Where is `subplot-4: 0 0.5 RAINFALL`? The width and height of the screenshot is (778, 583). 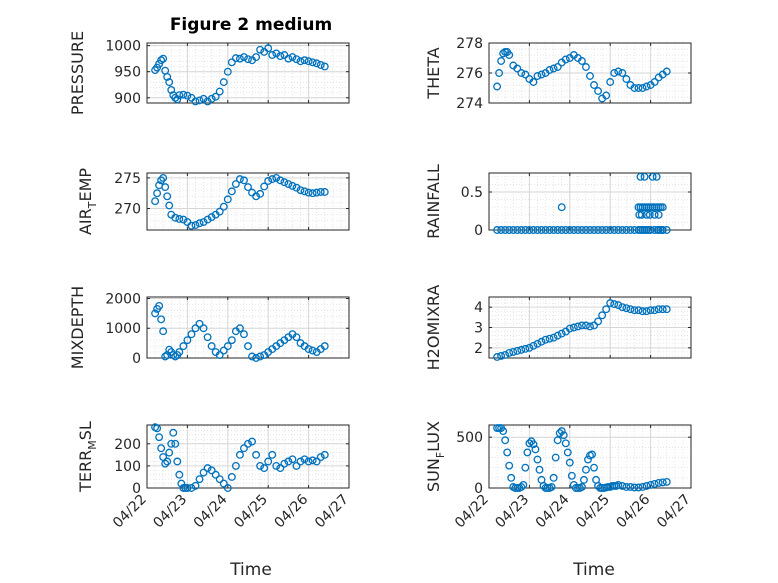 subplot-4: 0 0.5 RAINFALL is located at coordinates (558, 201).